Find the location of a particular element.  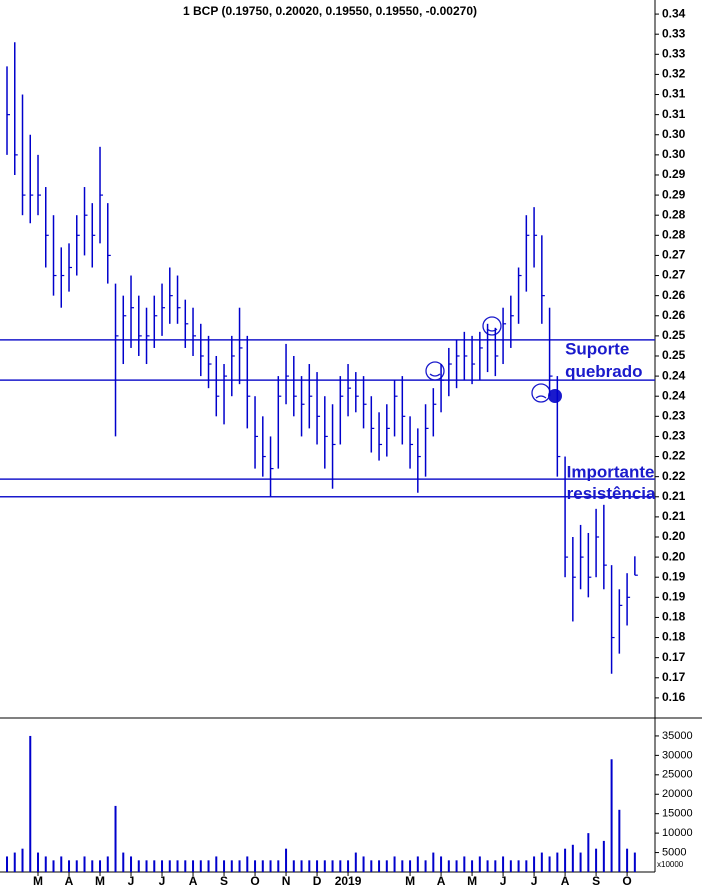

annotation: quebrado is located at coordinates (603, 371).